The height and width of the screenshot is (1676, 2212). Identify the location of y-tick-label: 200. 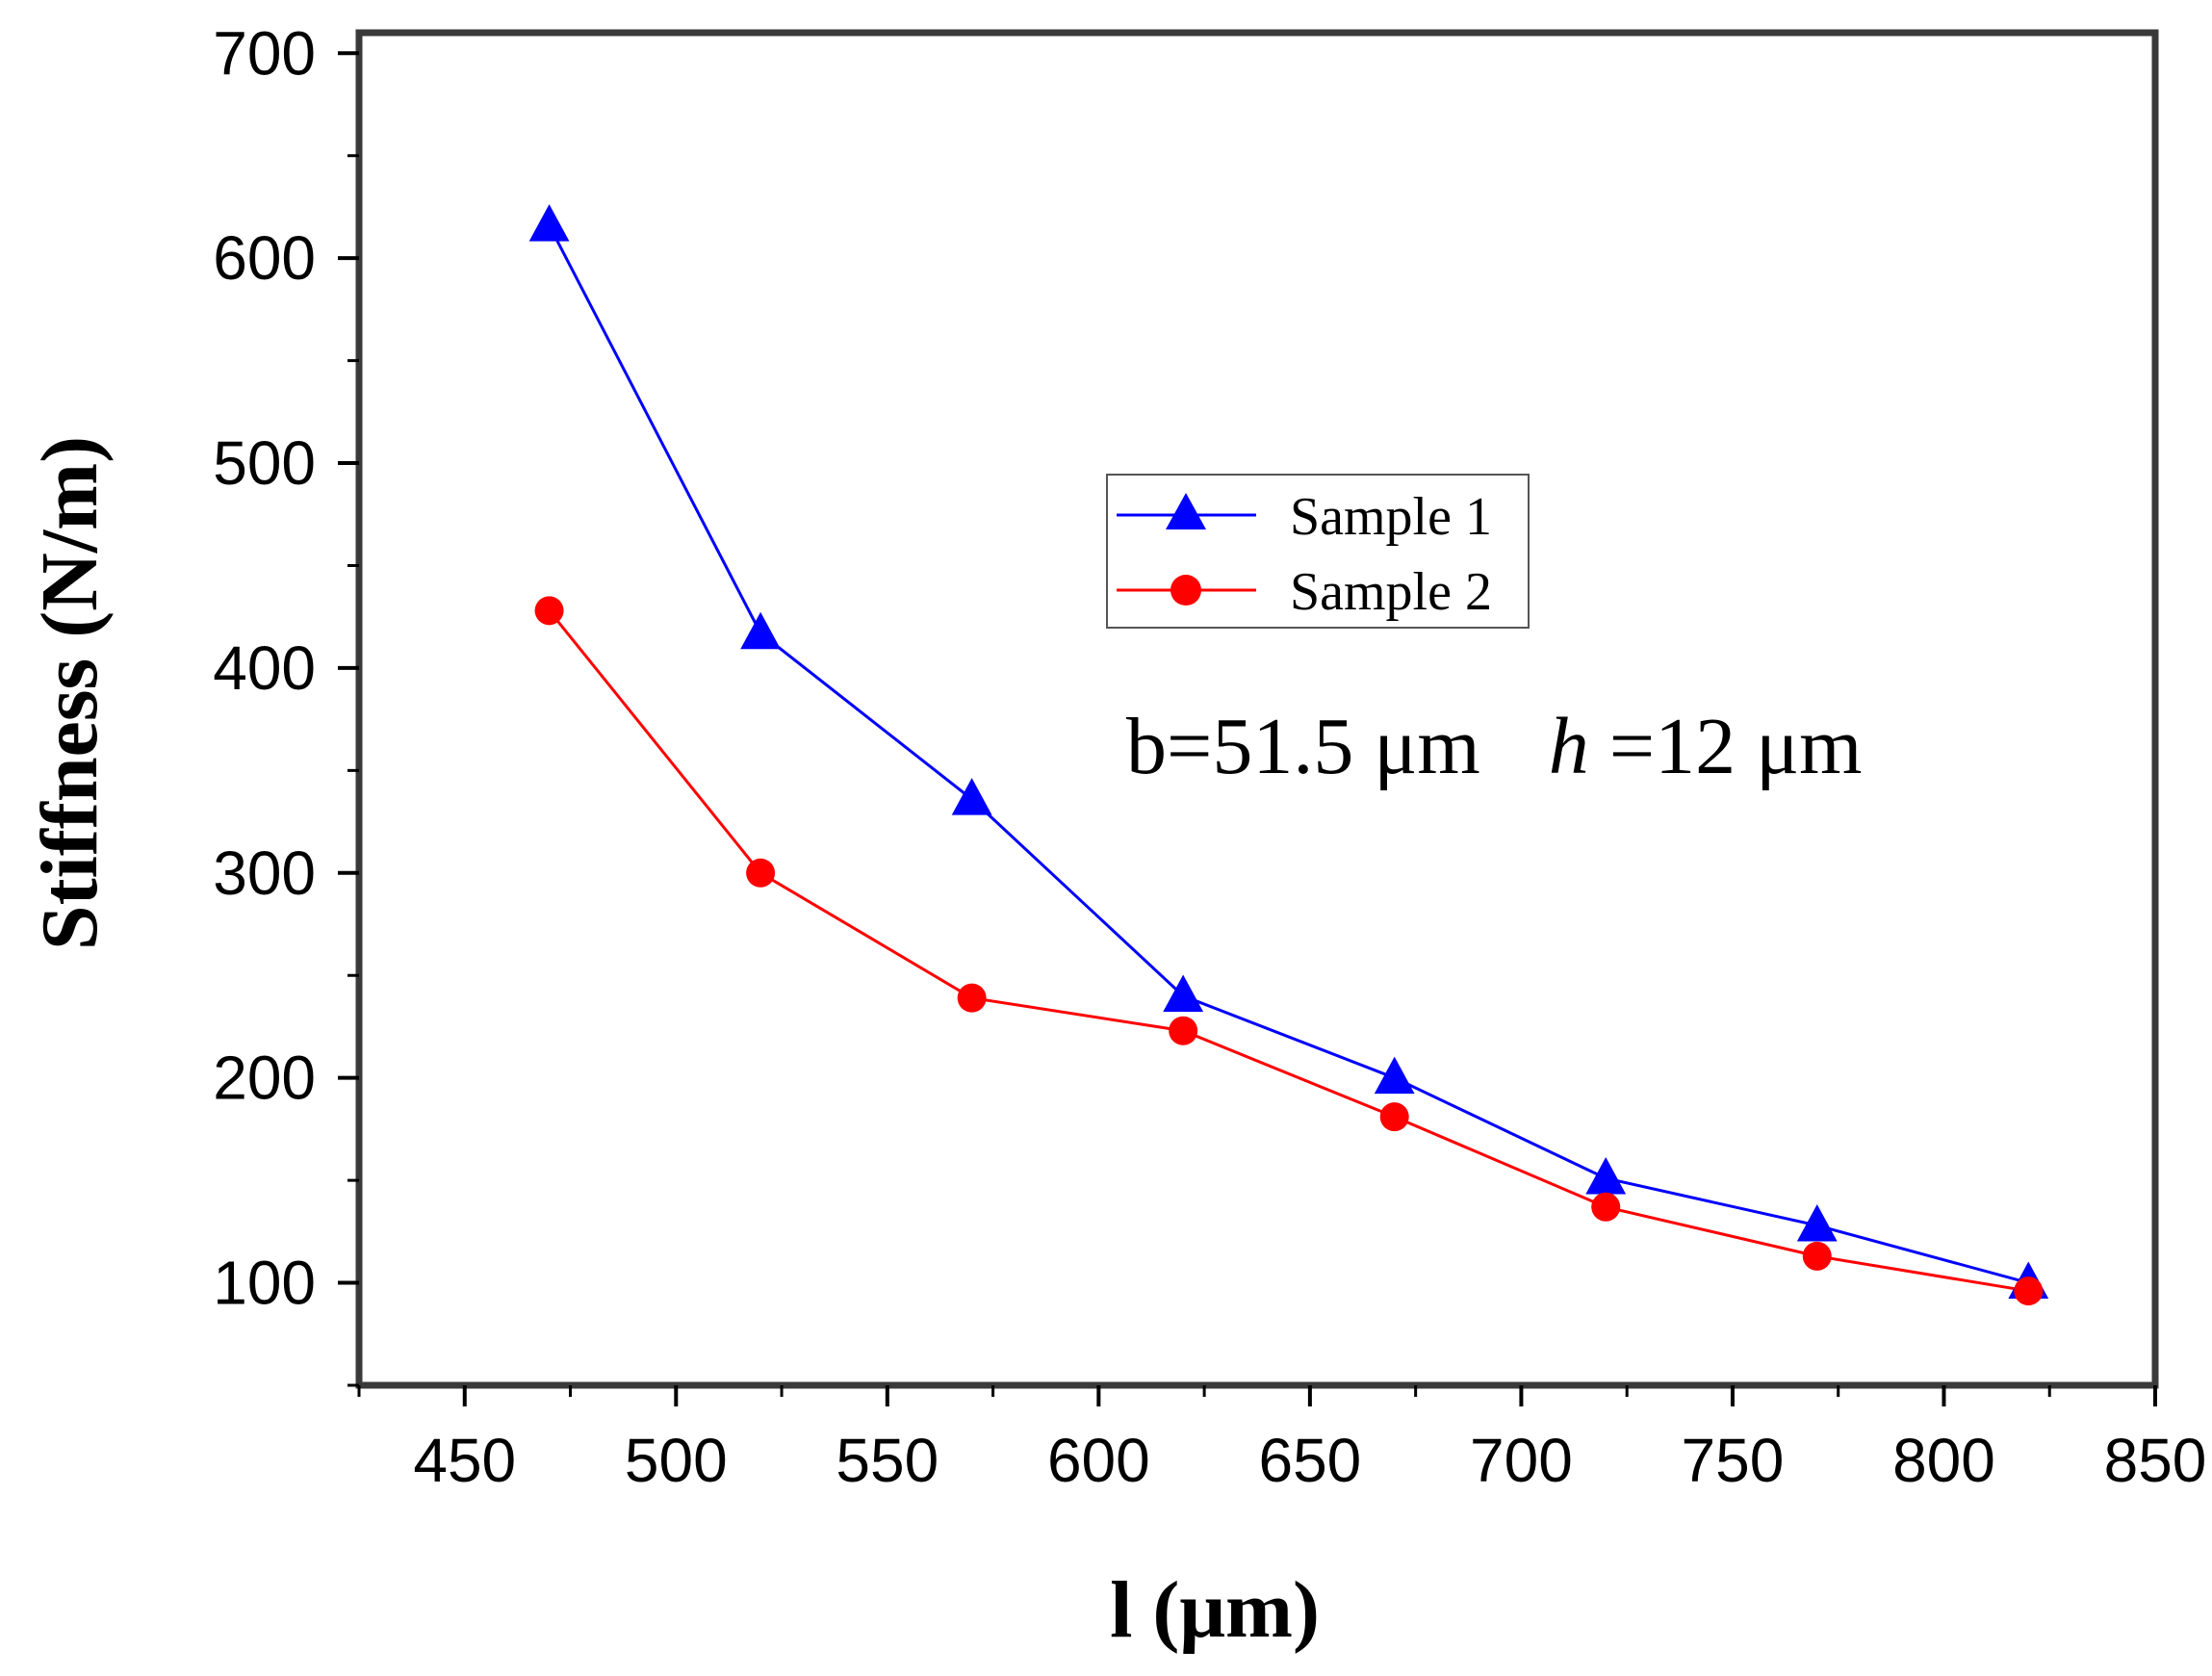
(264, 1078).